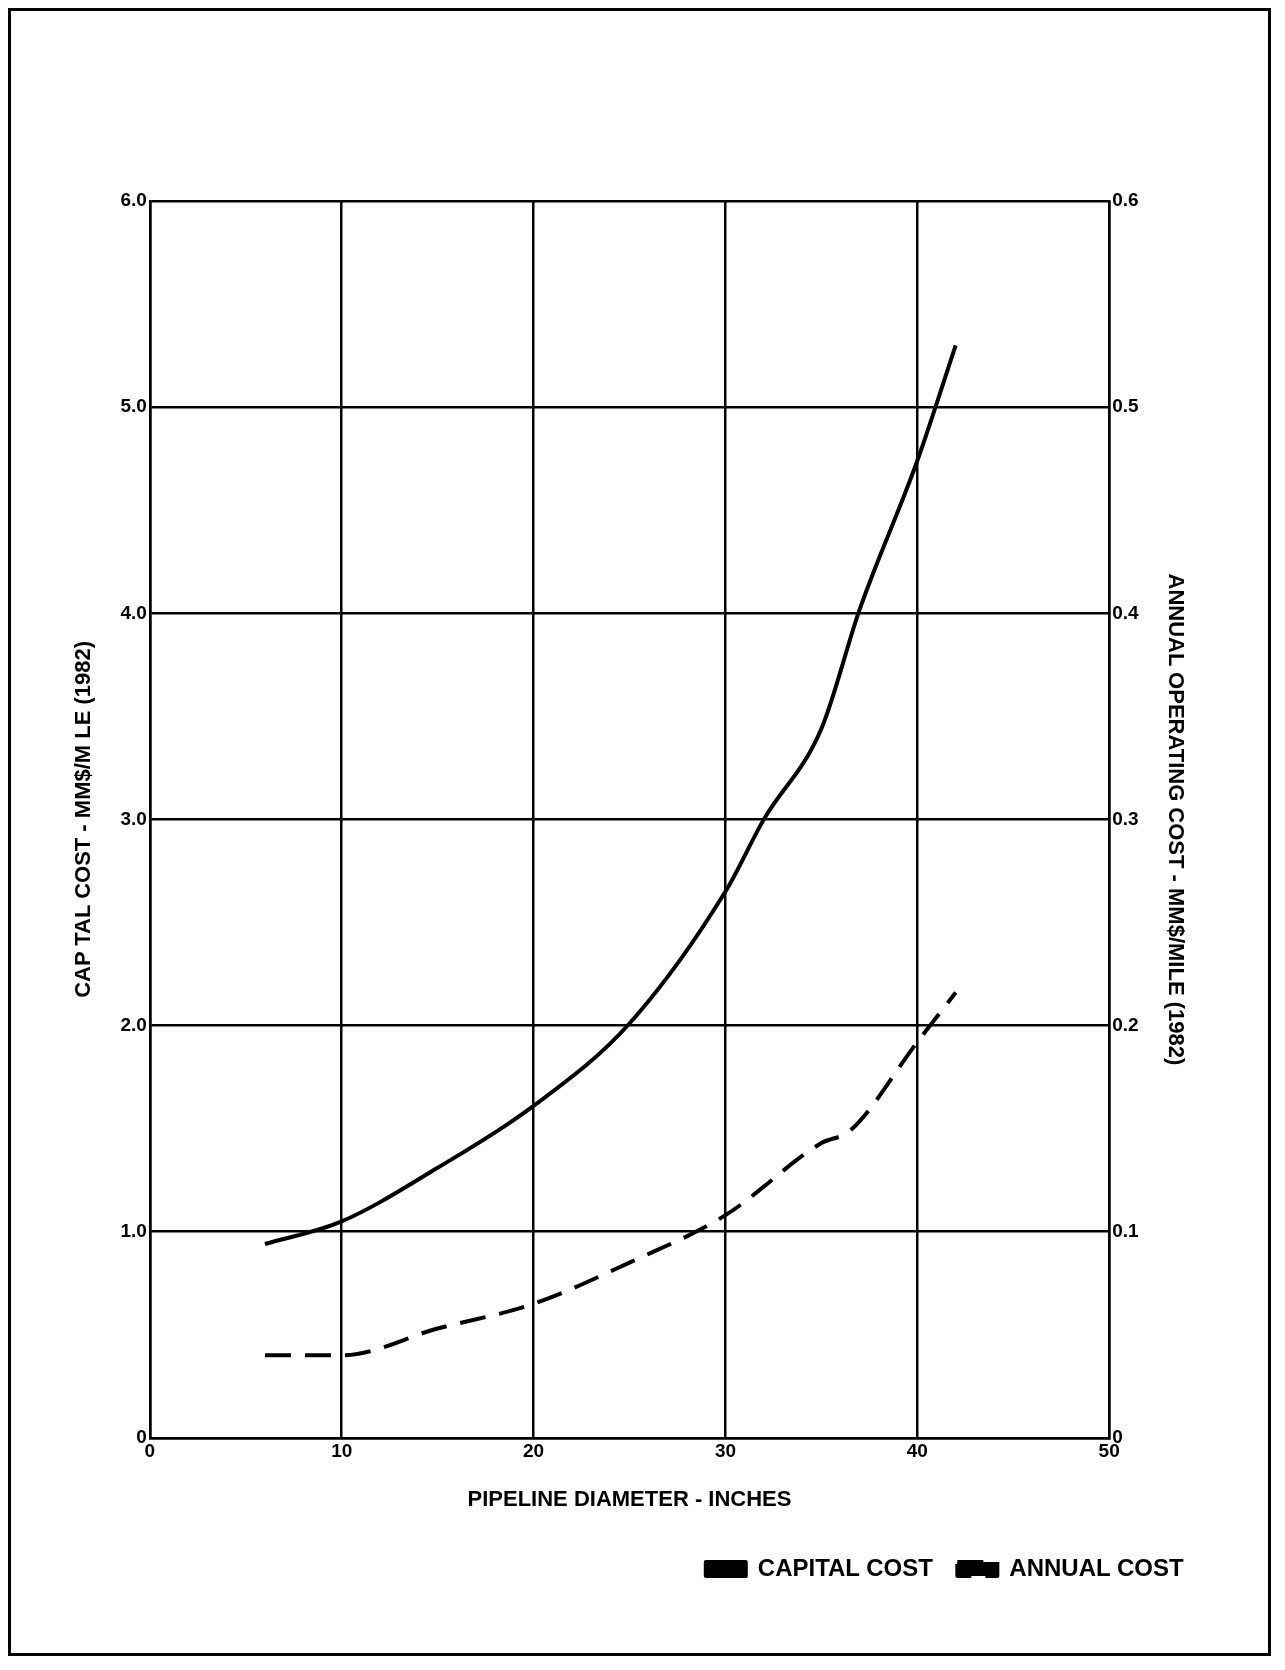 This screenshot has width=1285, height=1670. Describe the element at coordinates (533, 1451) in the screenshot. I see `x-tick-label: 20` at that location.